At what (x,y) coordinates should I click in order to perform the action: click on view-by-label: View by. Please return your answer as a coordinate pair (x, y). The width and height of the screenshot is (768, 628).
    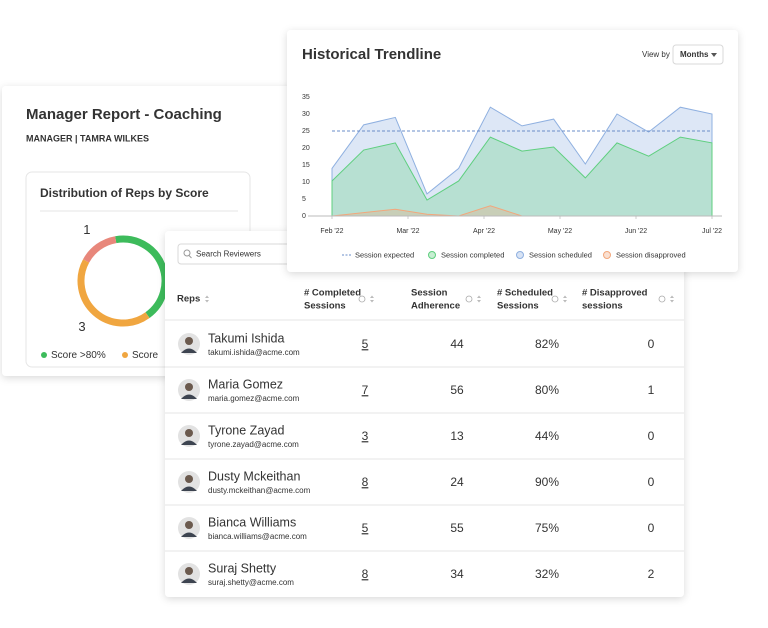
    Looking at the image, I should click on (656, 54).